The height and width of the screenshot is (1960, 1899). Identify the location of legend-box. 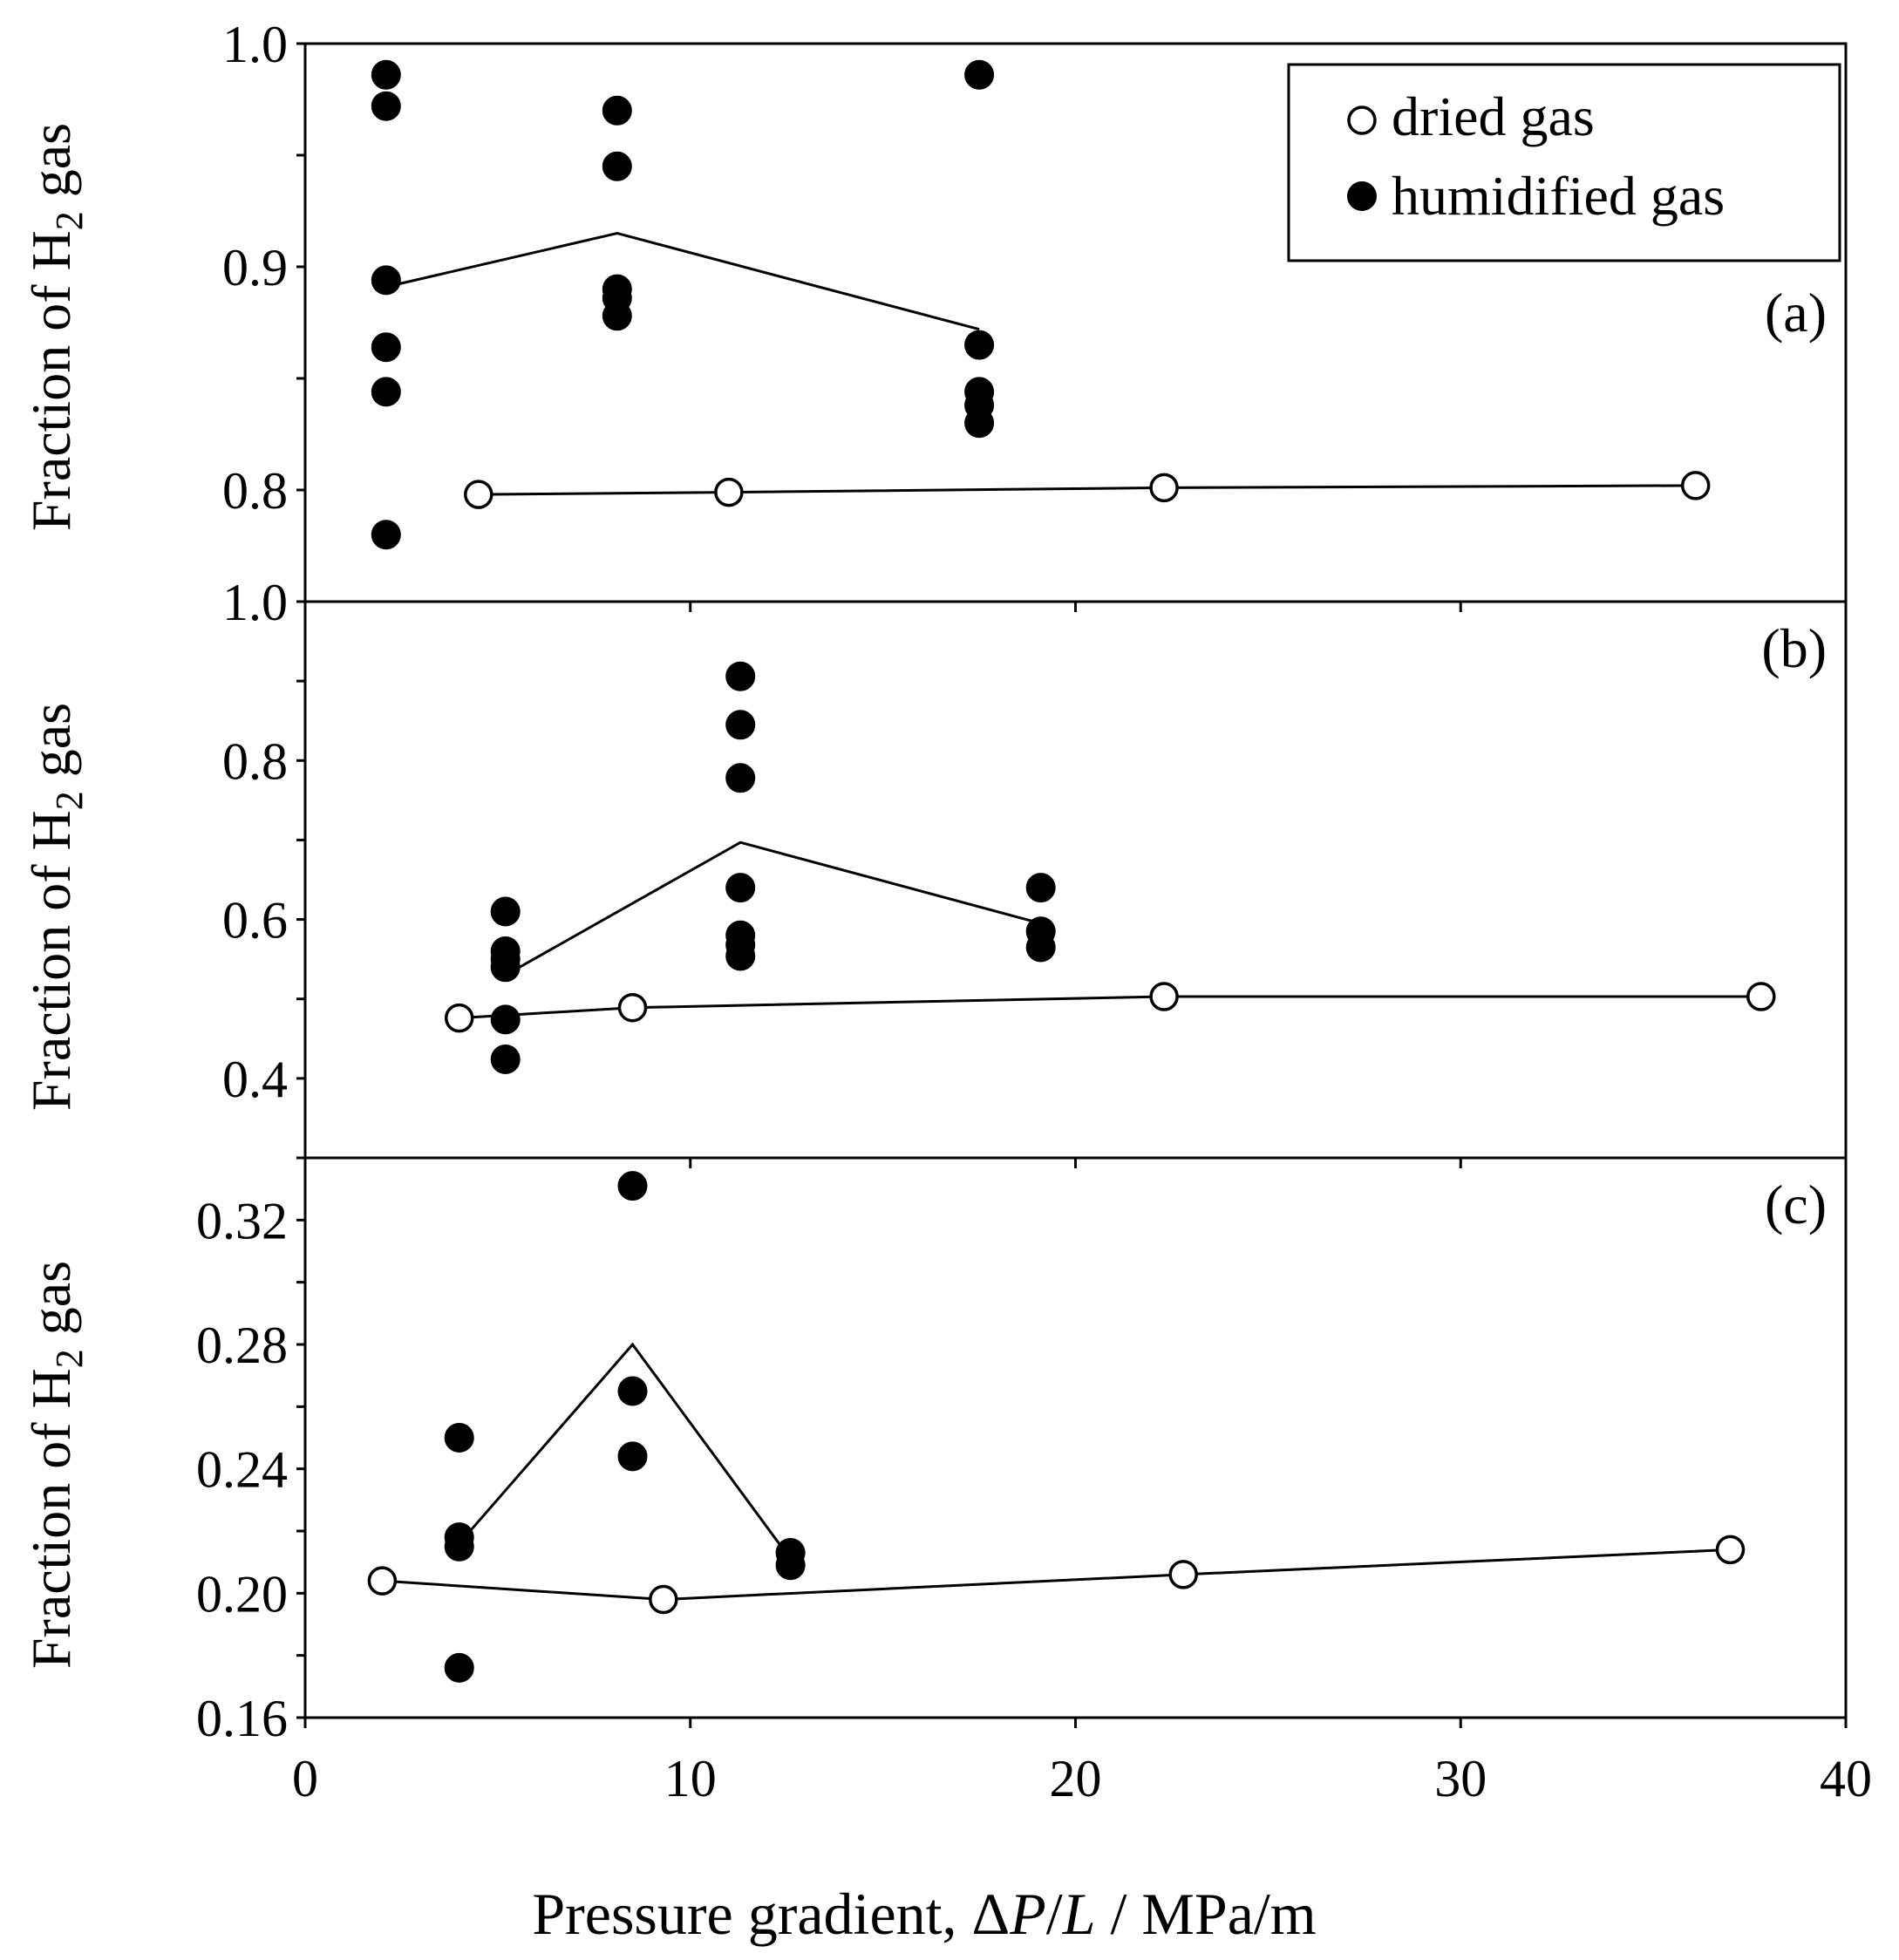
(1564, 162).